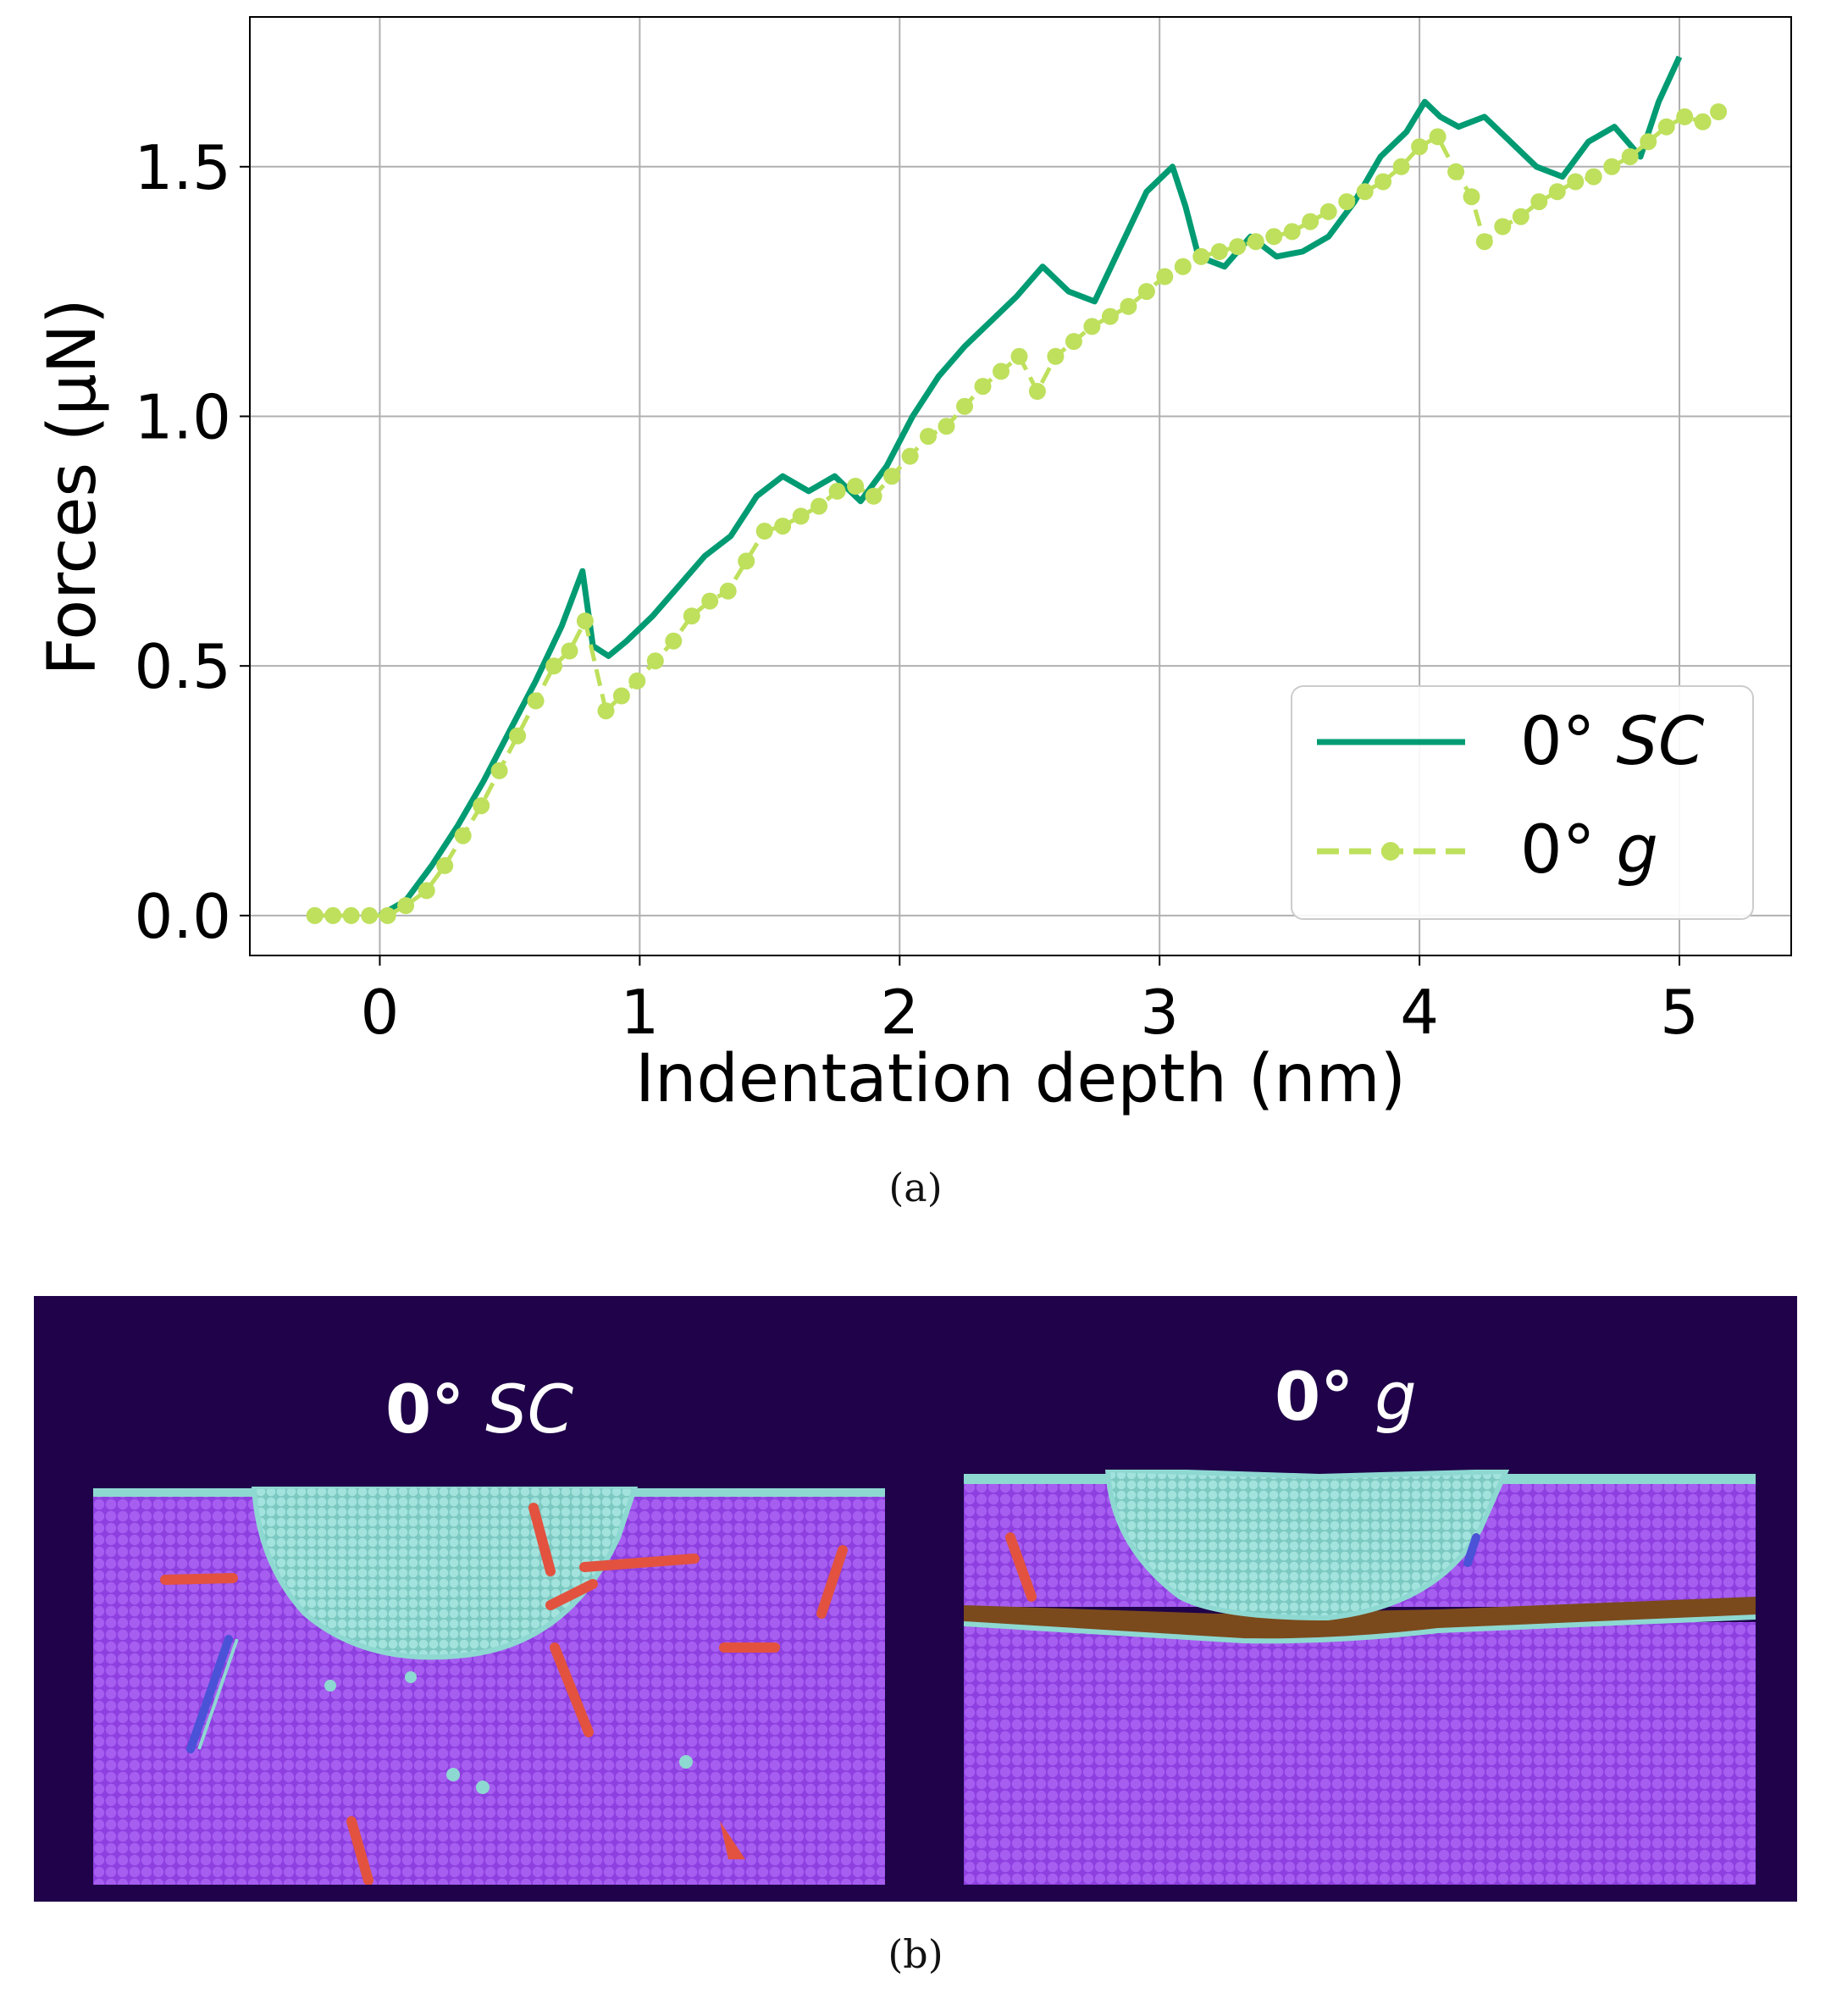 The height and width of the screenshot is (2016, 1831). What do you see at coordinates (915, 1954) in the screenshot?
I see `caption-b: (b)` at bounding box center [915, 1954].